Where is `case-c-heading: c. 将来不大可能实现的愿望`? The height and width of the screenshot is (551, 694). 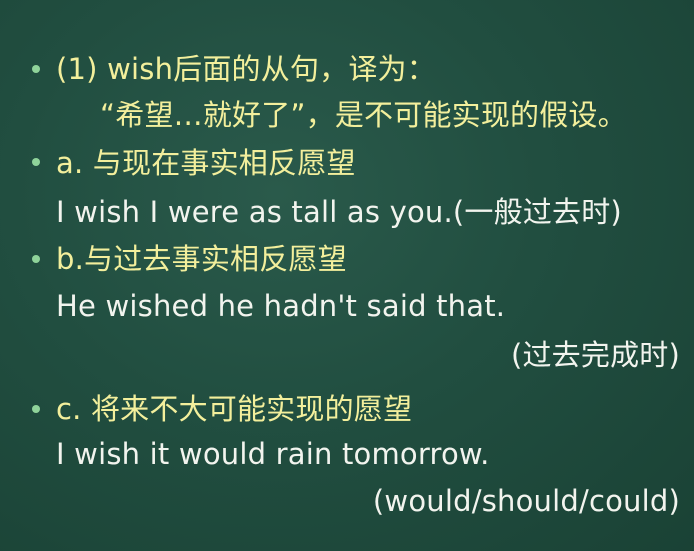 case-c-heading: c. 将来不大可能实现的愿望 is located at coordinates (234, 409).